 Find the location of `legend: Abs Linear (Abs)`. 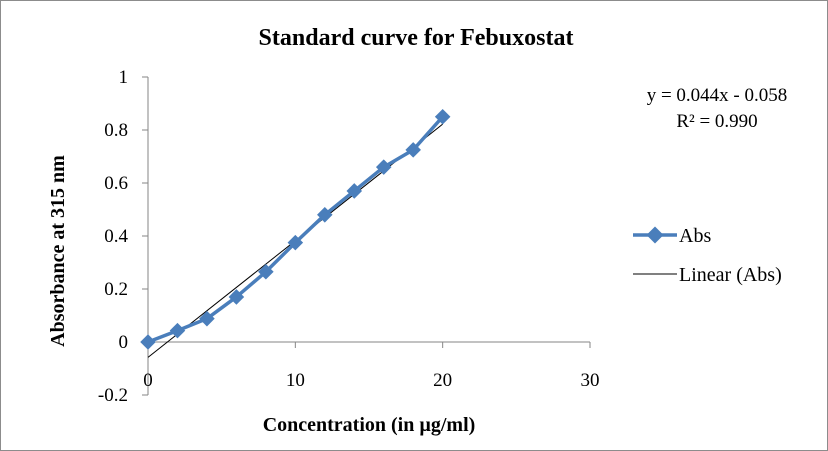

legend: Abs Linear (Abs) is located at coordinates (707, 255).